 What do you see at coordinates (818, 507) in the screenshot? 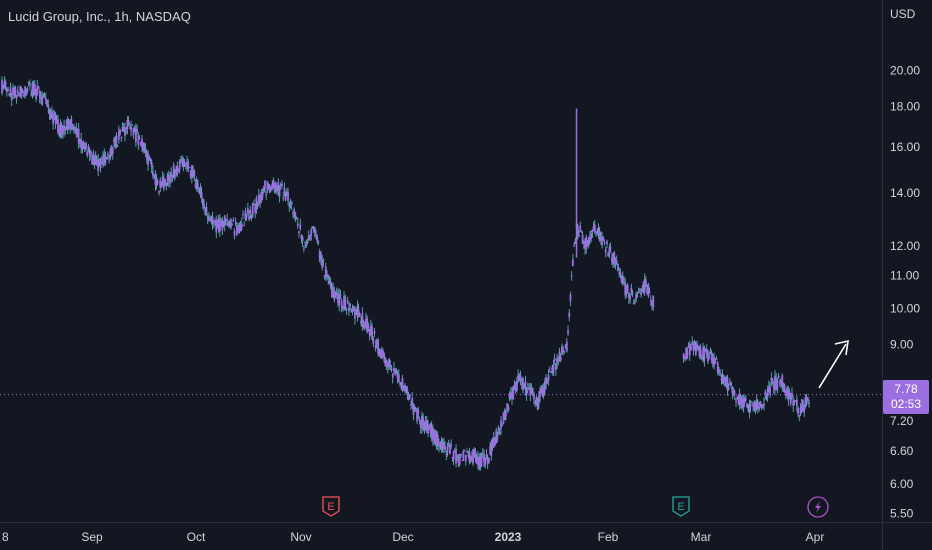
I see `flash-icon` at bounding box center [818, 507].